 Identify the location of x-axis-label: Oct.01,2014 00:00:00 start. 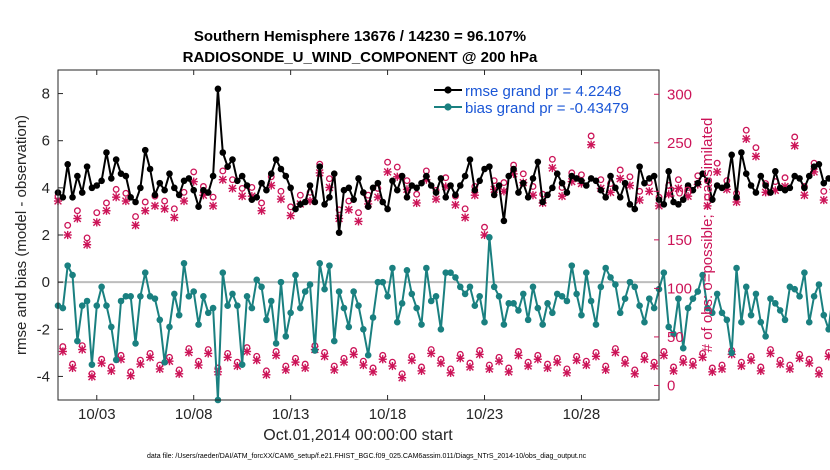
(358, 435).